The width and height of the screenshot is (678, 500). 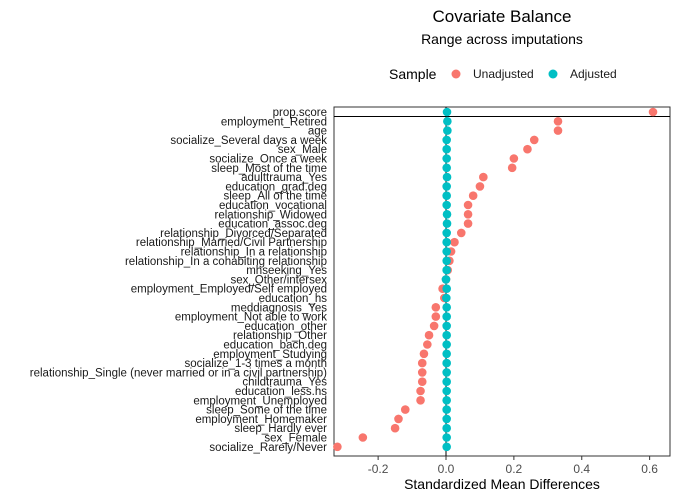 I want to click on covariate-label: socialize_Once a week, so click(x=268, y=160).